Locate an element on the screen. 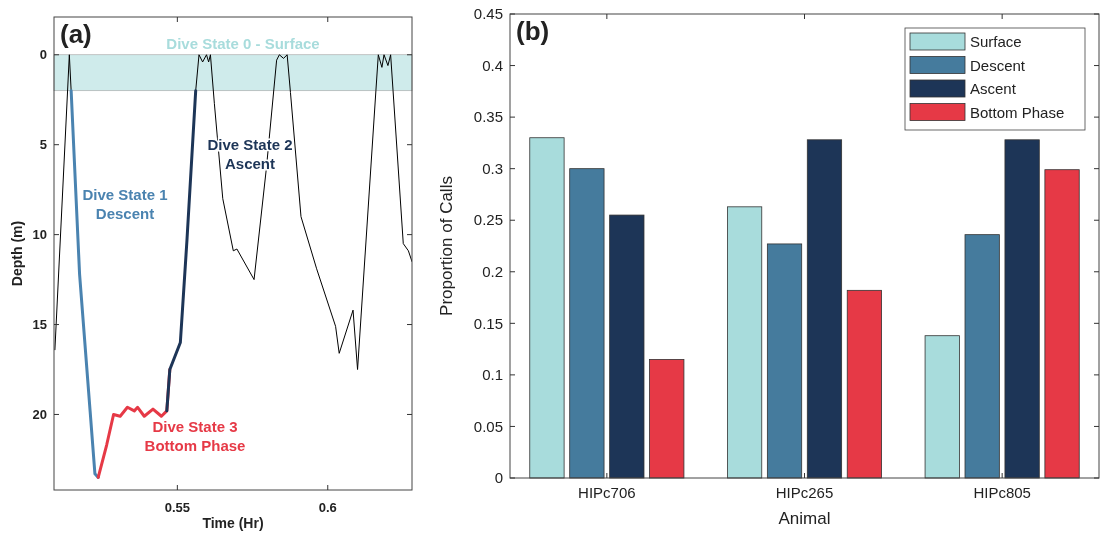  legend-label: Bottom Phase is located at coordinates (1017, 112).